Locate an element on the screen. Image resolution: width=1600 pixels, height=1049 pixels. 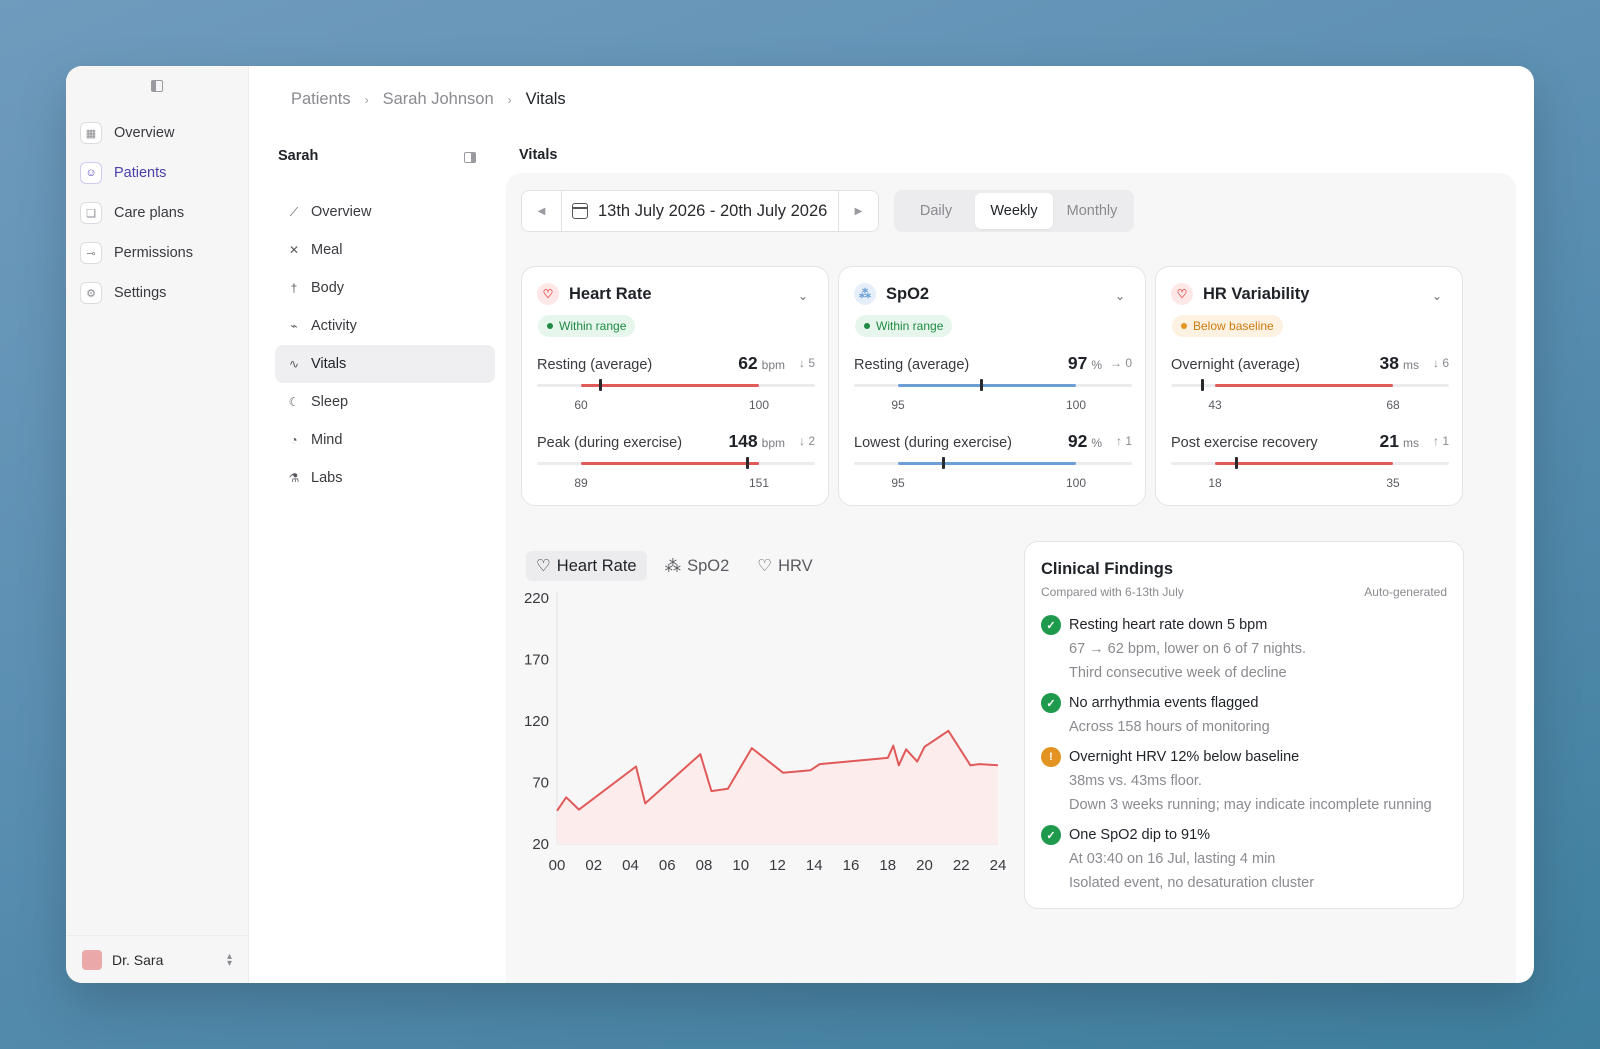
auto-generated-label: Auto-generated is located at coordinates (1405, 592).